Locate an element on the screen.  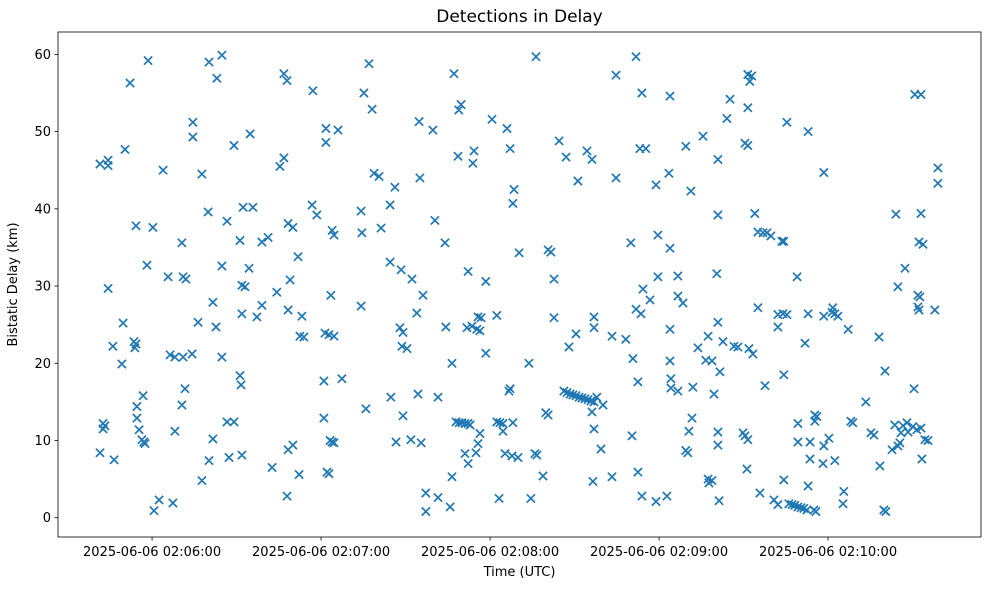
x-tick-label: 2025-06-06 02:06:00 is located at coordinates (152, 552).